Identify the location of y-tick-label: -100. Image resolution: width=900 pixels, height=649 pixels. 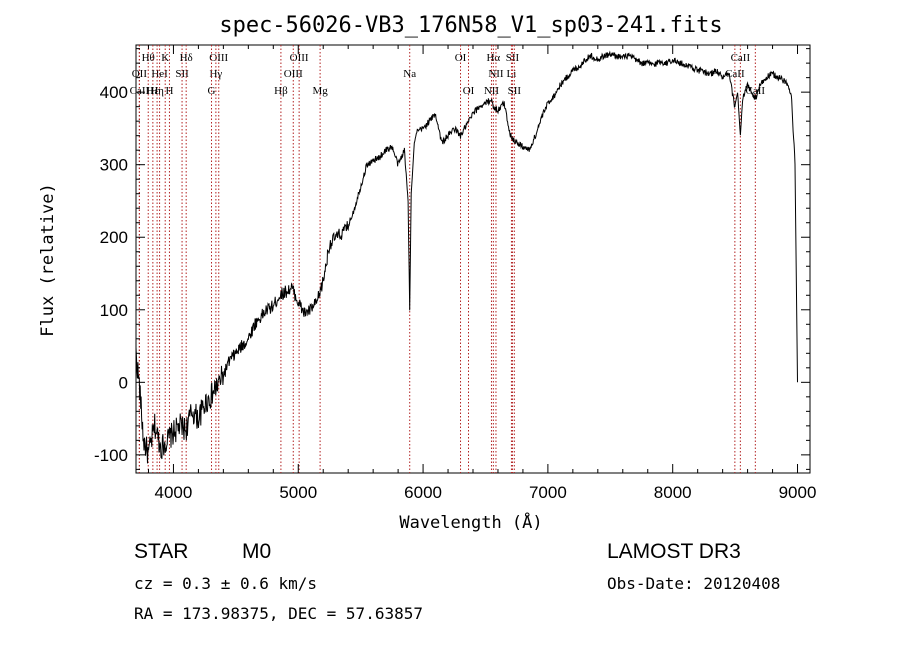
(111, 455).